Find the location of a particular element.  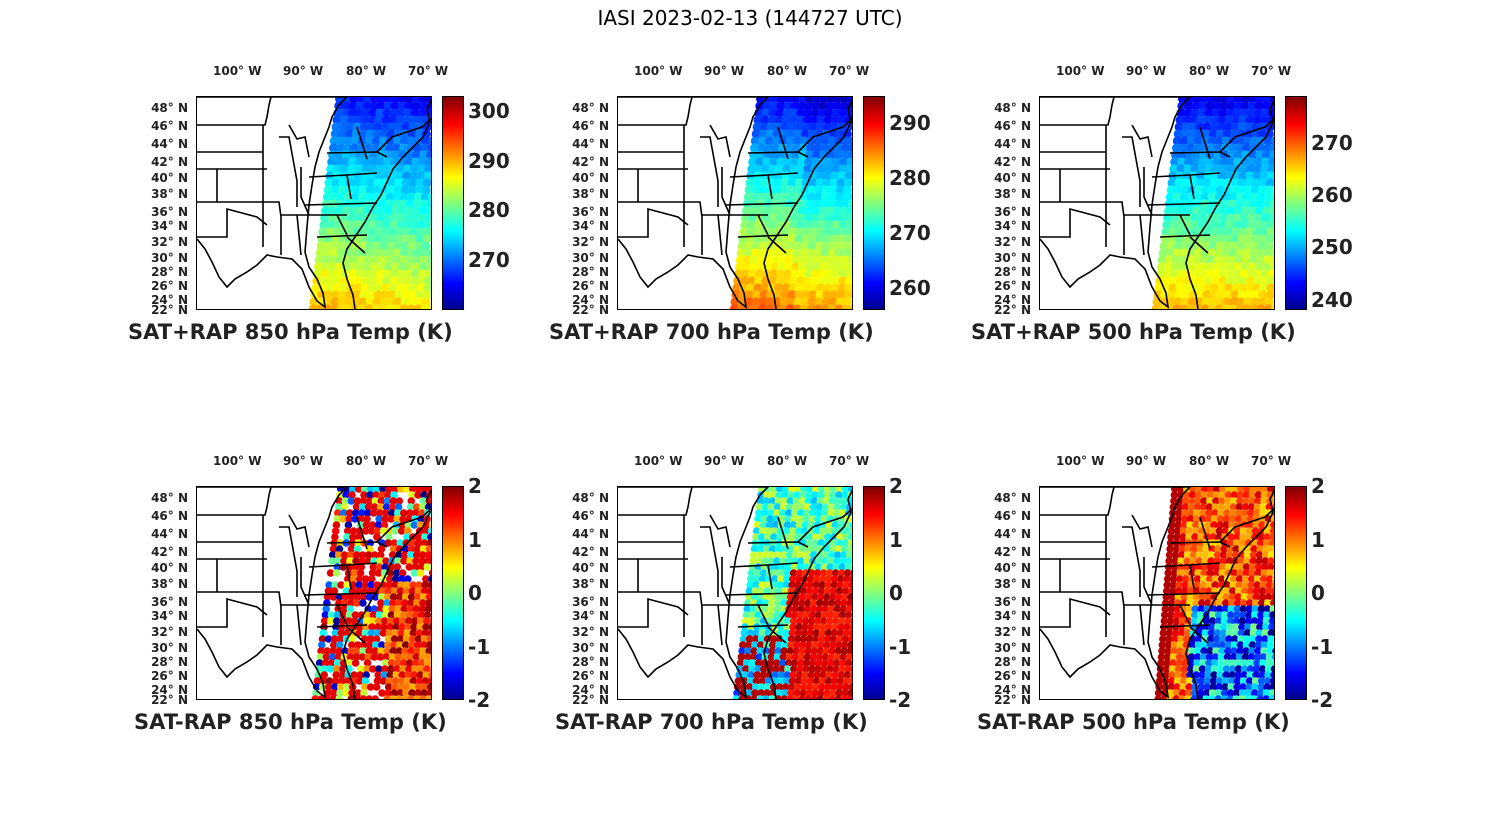

panel-title: SAT-RAP 500 hPa Temp (K) is located at coordinates (1133, 722).